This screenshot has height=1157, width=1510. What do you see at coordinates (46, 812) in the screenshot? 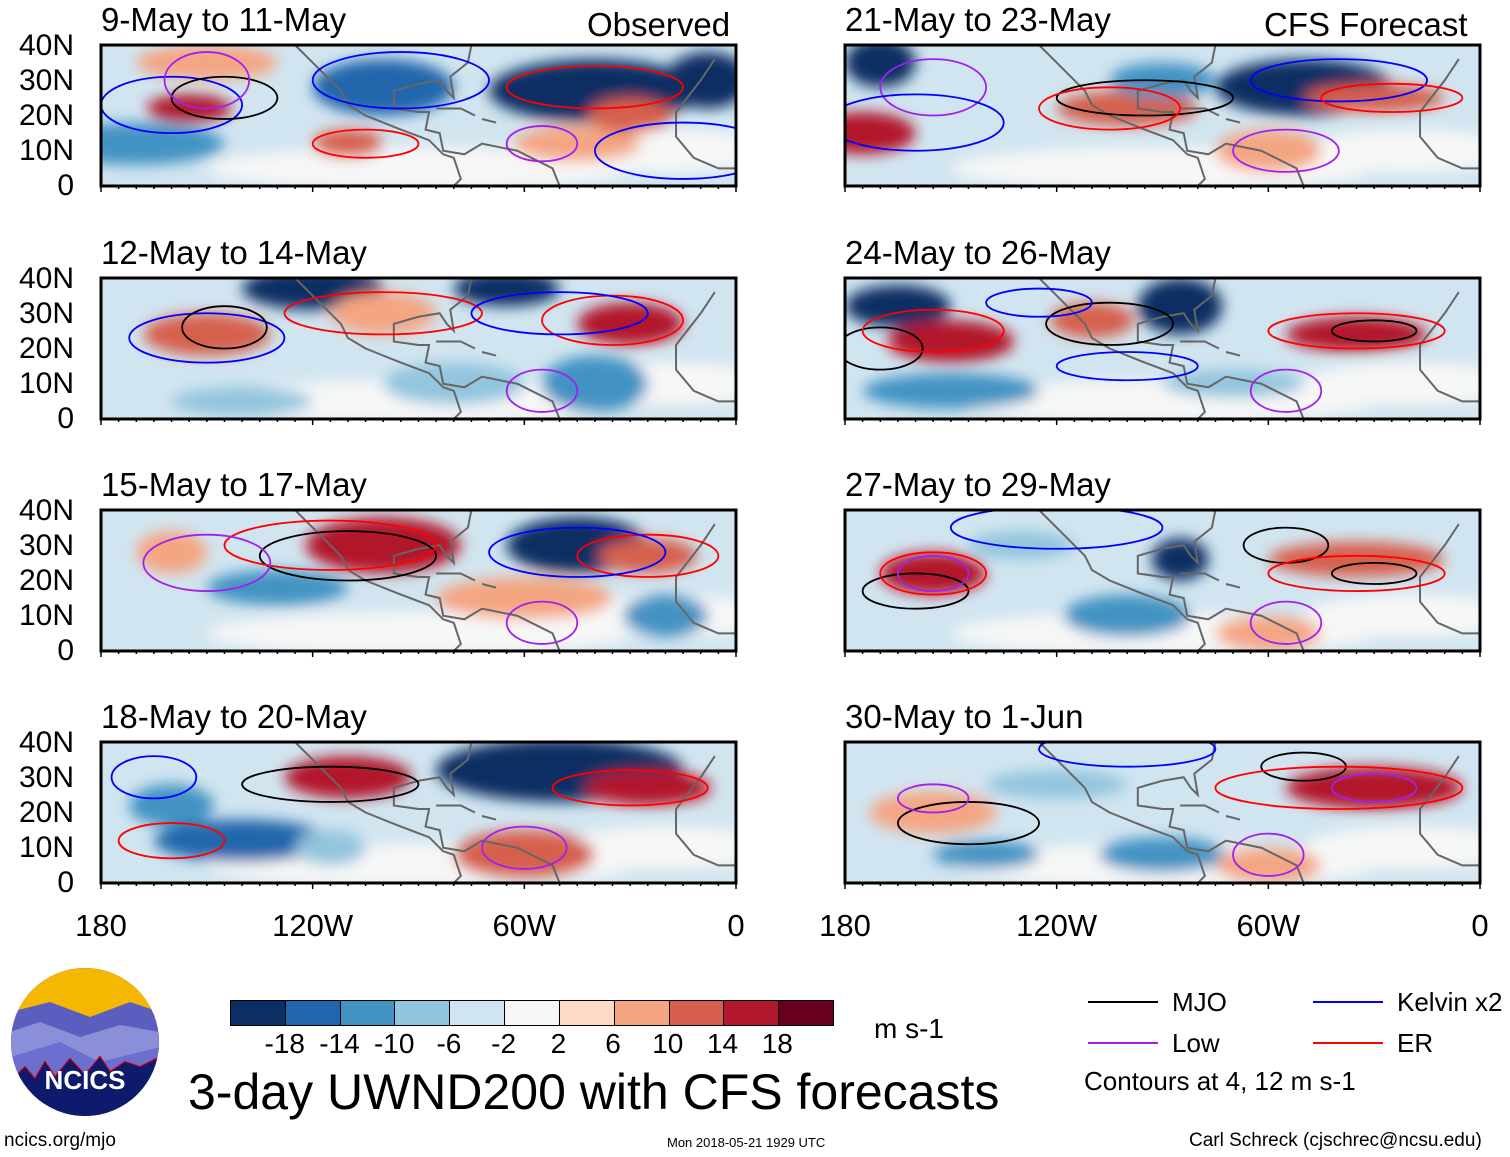
I see `lat-tick-label: 20N` at bounding box center [46, 812].